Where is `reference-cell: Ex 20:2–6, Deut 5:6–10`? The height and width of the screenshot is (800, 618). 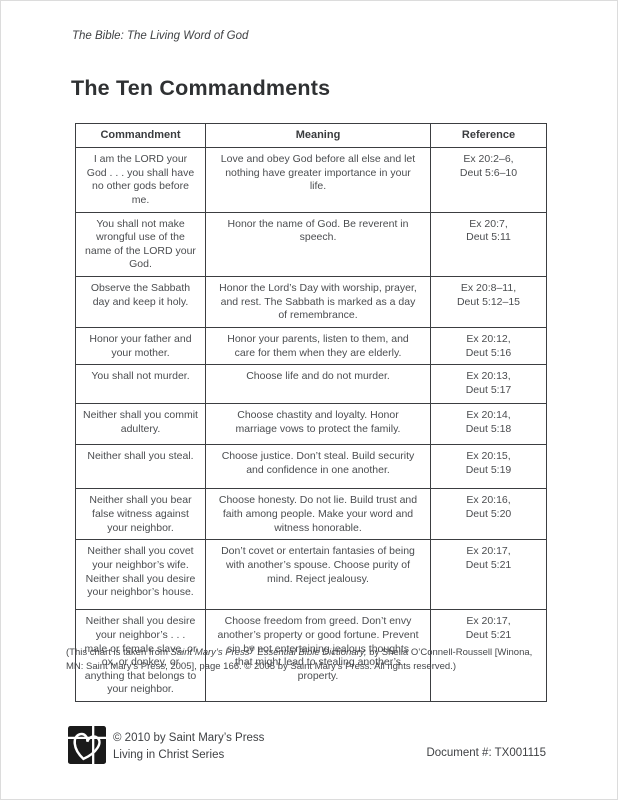 reference-cell: Ex 20:2–6, Deut 5:6–10 is located at coordinates (488, 180).